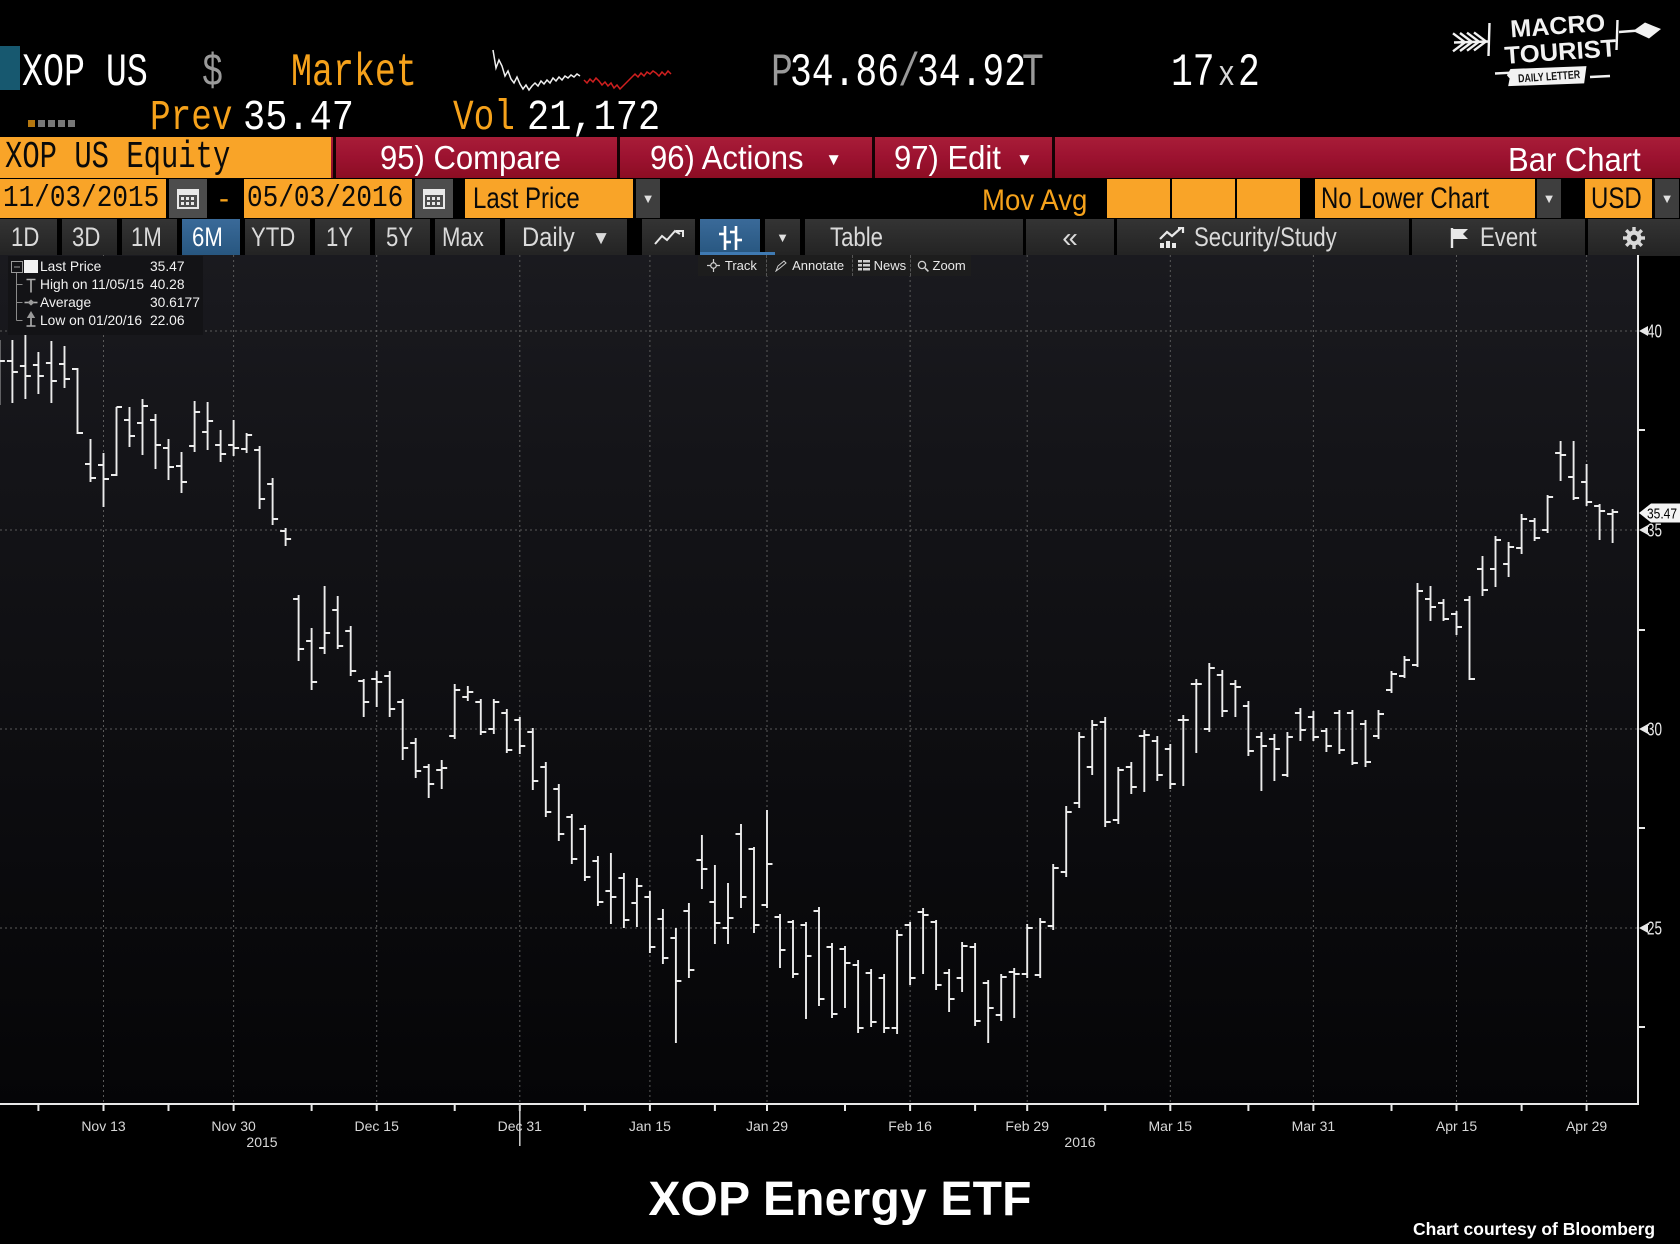  What do you see at coordinates (167, 320) in the screenshot?
I see `svg-text: 22.06` at bounding box center [167, 320].